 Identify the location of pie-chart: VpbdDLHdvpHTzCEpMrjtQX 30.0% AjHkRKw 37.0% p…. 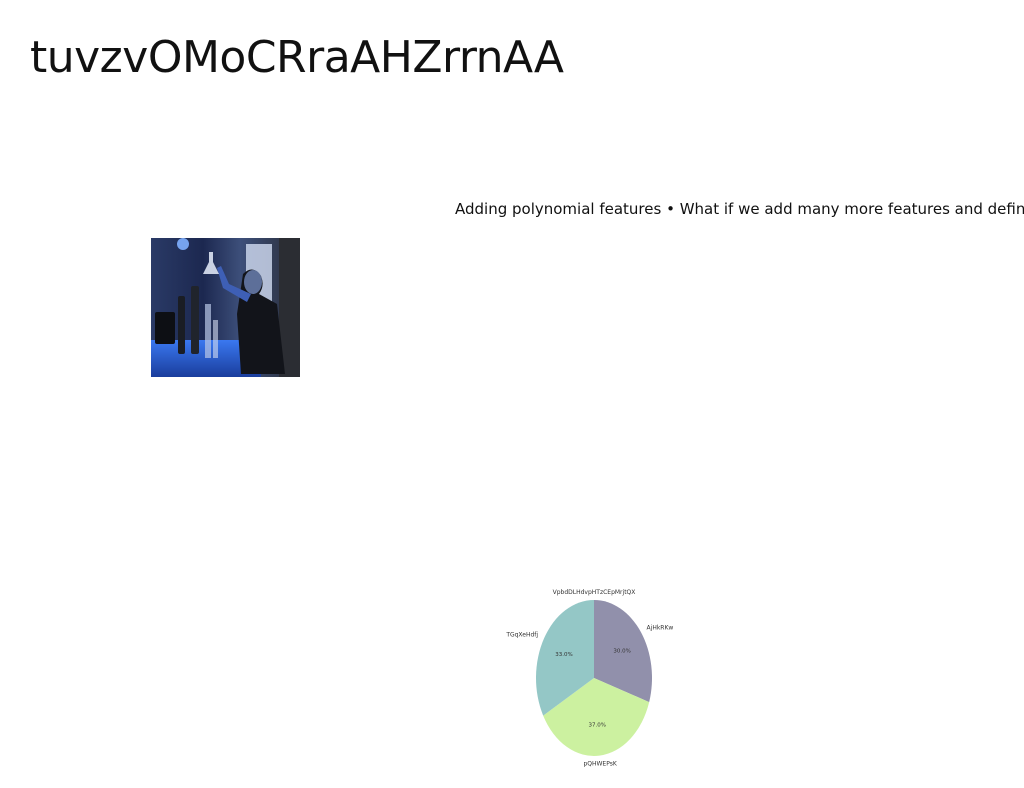
(595, 675).